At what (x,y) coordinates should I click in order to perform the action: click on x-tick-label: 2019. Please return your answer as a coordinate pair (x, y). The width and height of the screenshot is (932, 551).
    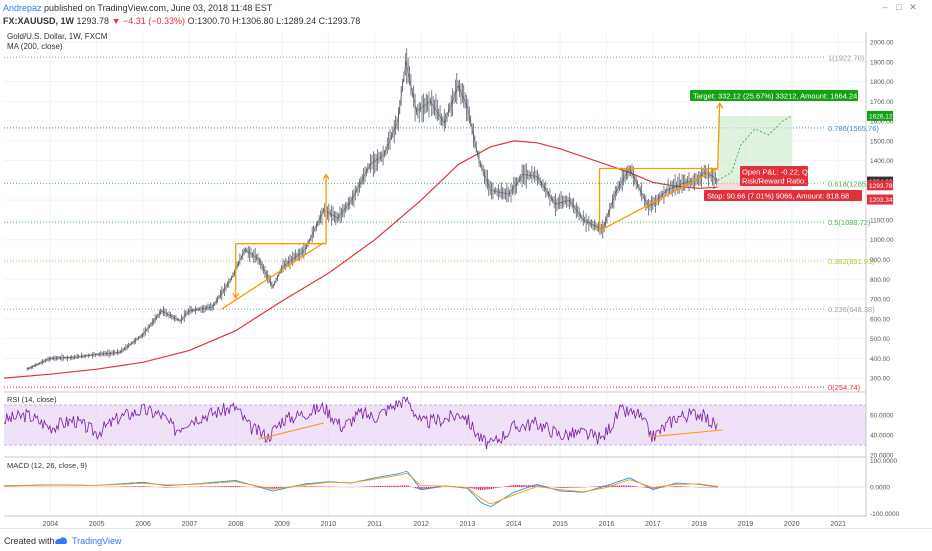
    Looking at the image, I should click on (746, 524).